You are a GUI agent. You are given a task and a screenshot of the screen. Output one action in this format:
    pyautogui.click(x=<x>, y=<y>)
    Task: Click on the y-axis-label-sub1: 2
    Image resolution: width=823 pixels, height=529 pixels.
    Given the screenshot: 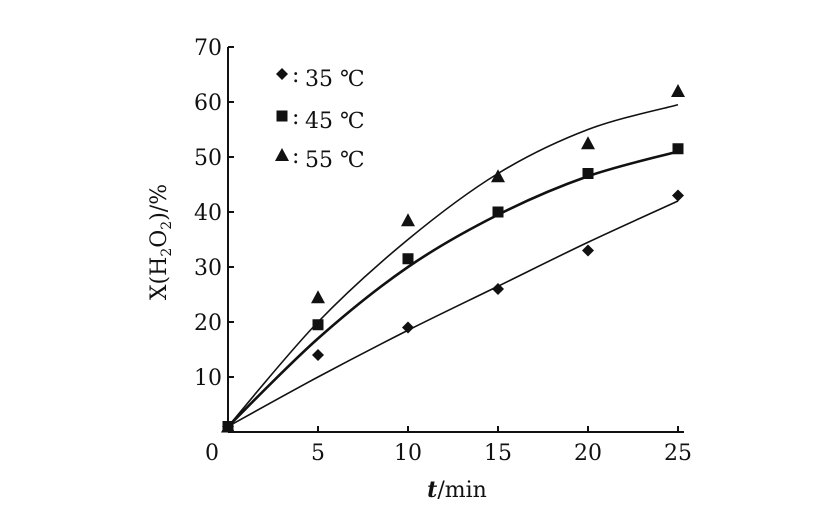 What is the action you would take?
    pyautogui.click(x=167, y=252)
    